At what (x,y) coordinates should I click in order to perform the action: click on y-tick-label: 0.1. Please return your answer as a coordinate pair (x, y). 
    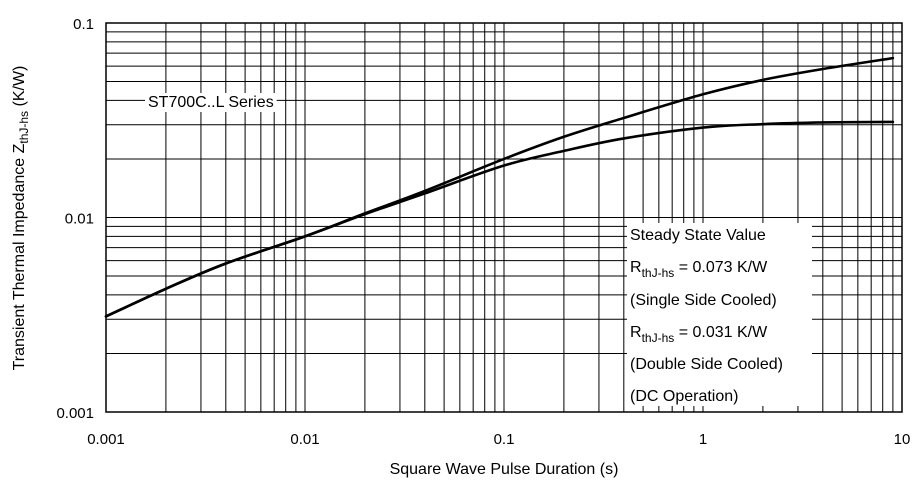
    Looking at the image, I should click on (83, 24).